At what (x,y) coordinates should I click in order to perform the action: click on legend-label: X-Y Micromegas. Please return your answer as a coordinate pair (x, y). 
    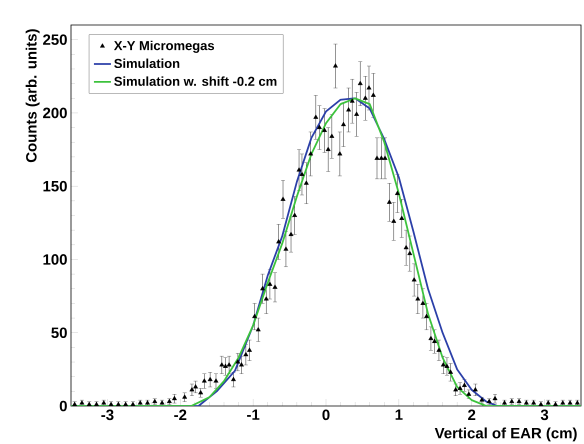
    Looking at the image, I should click on (164, 46).